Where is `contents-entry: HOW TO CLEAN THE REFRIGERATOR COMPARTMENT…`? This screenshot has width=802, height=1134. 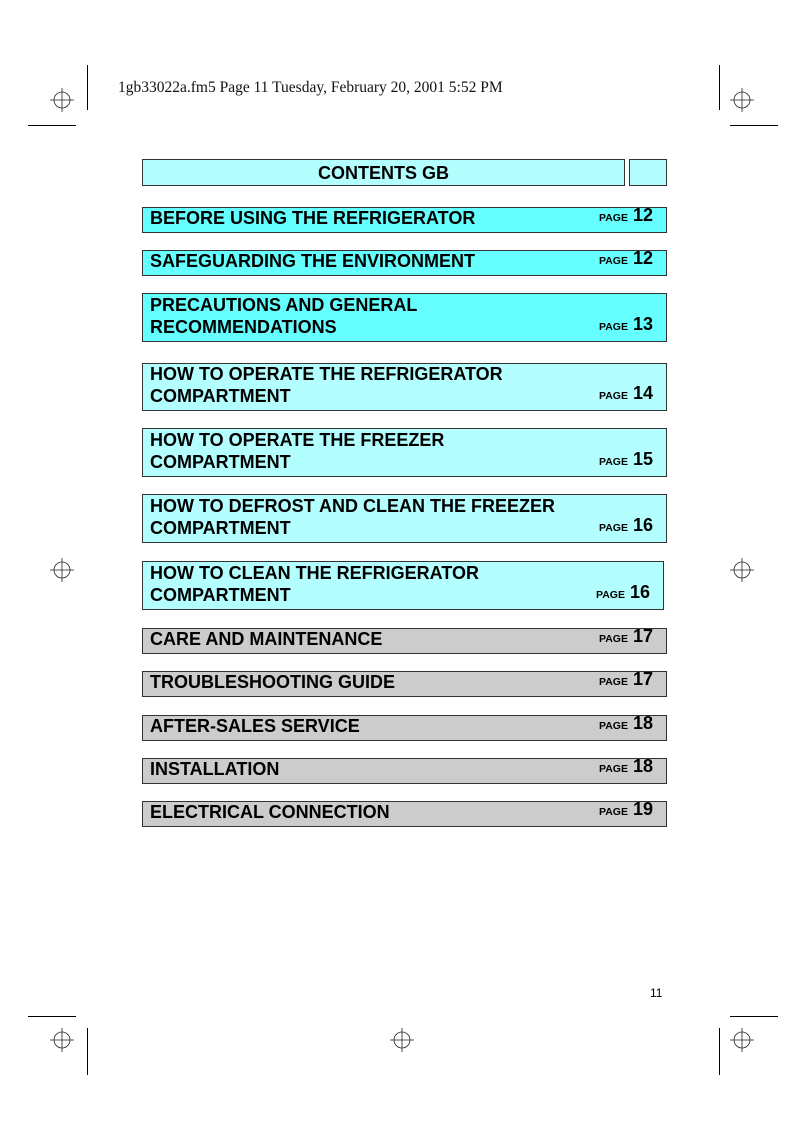
contents-entry: HOW TO CLEAN THE REFRIGERATOR COMPARTMENT… is located at coordinates (403, 585).